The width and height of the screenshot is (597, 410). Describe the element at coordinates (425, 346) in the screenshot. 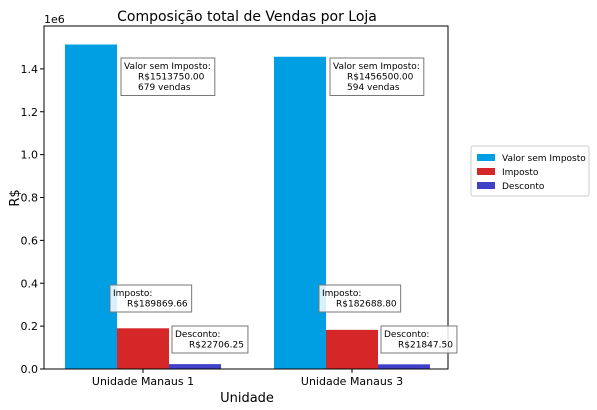

I see `data-label-line: R$21847.50` at that location.